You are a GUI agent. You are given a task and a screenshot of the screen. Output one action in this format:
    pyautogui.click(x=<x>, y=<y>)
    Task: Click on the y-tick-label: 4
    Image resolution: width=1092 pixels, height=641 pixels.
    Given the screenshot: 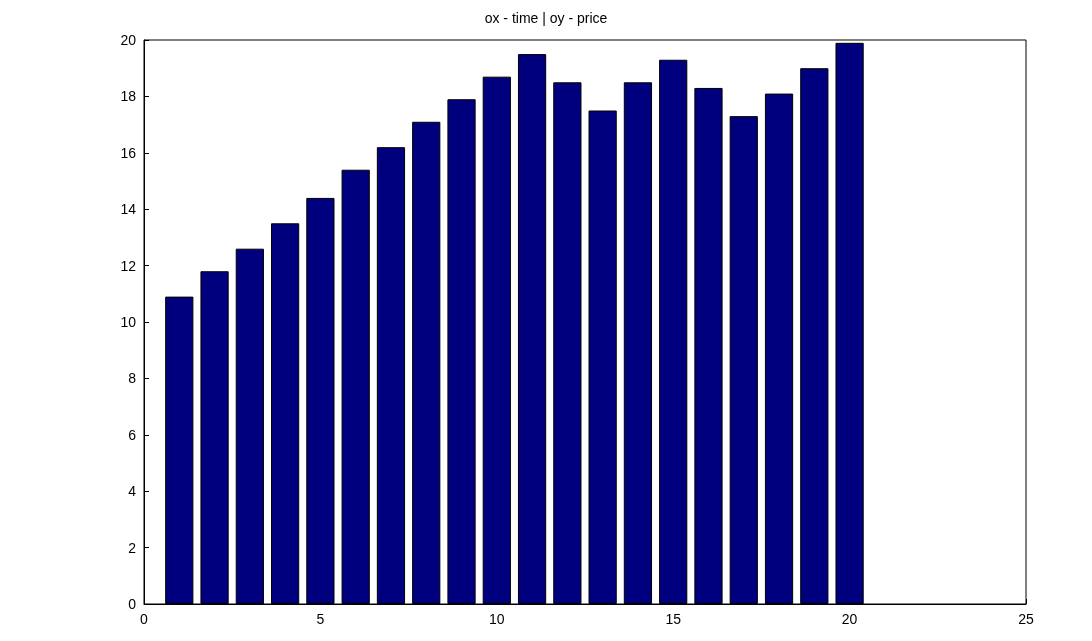 What is the action you would take?
    pyautogui.click(x=132, y=491)
    